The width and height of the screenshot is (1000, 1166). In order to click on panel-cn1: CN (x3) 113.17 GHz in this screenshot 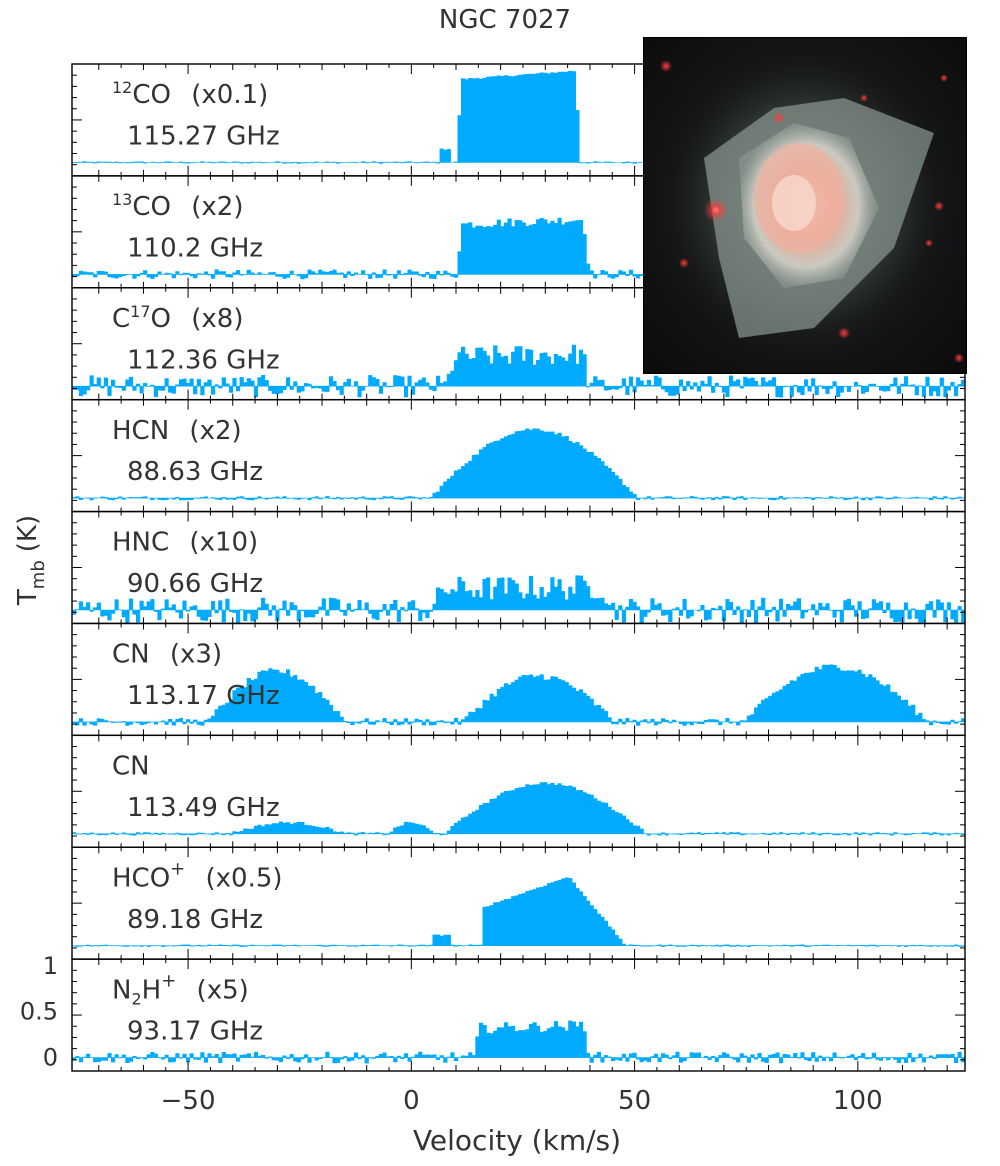, I will do `click(518, 679)`.